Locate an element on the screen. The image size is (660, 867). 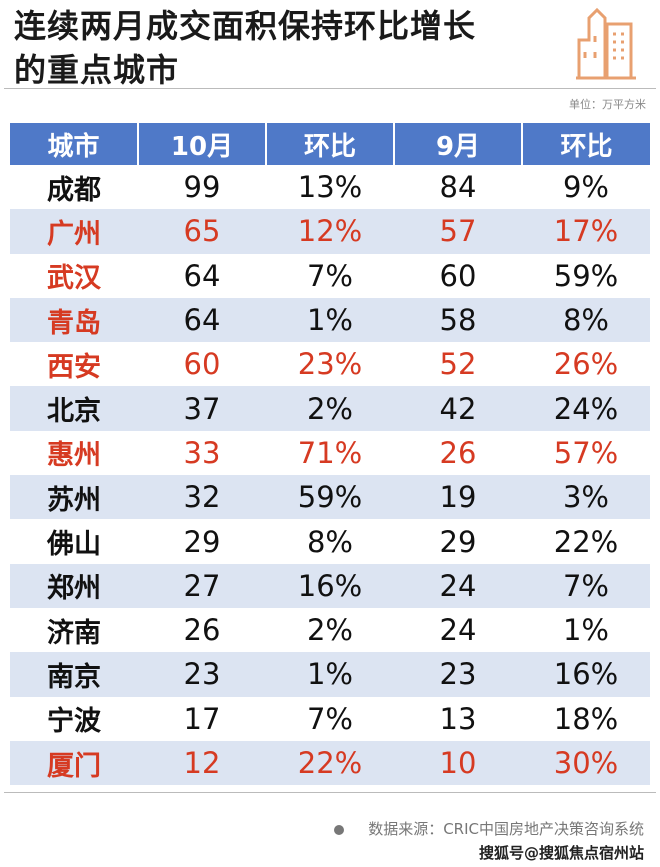
sep-value-cell: 52 is located at coordinates (458, 364).